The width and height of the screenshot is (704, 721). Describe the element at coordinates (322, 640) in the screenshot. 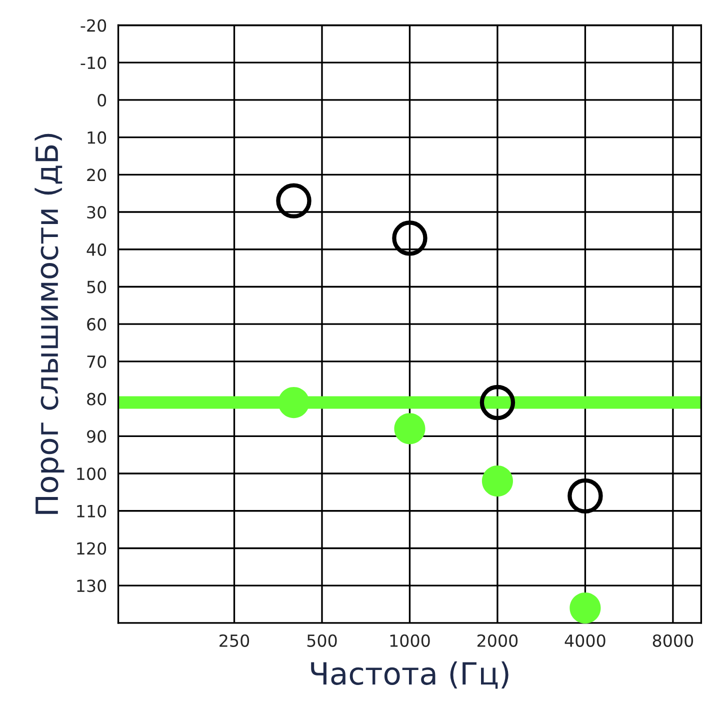

I see `x-tick-label: 500` at that location.